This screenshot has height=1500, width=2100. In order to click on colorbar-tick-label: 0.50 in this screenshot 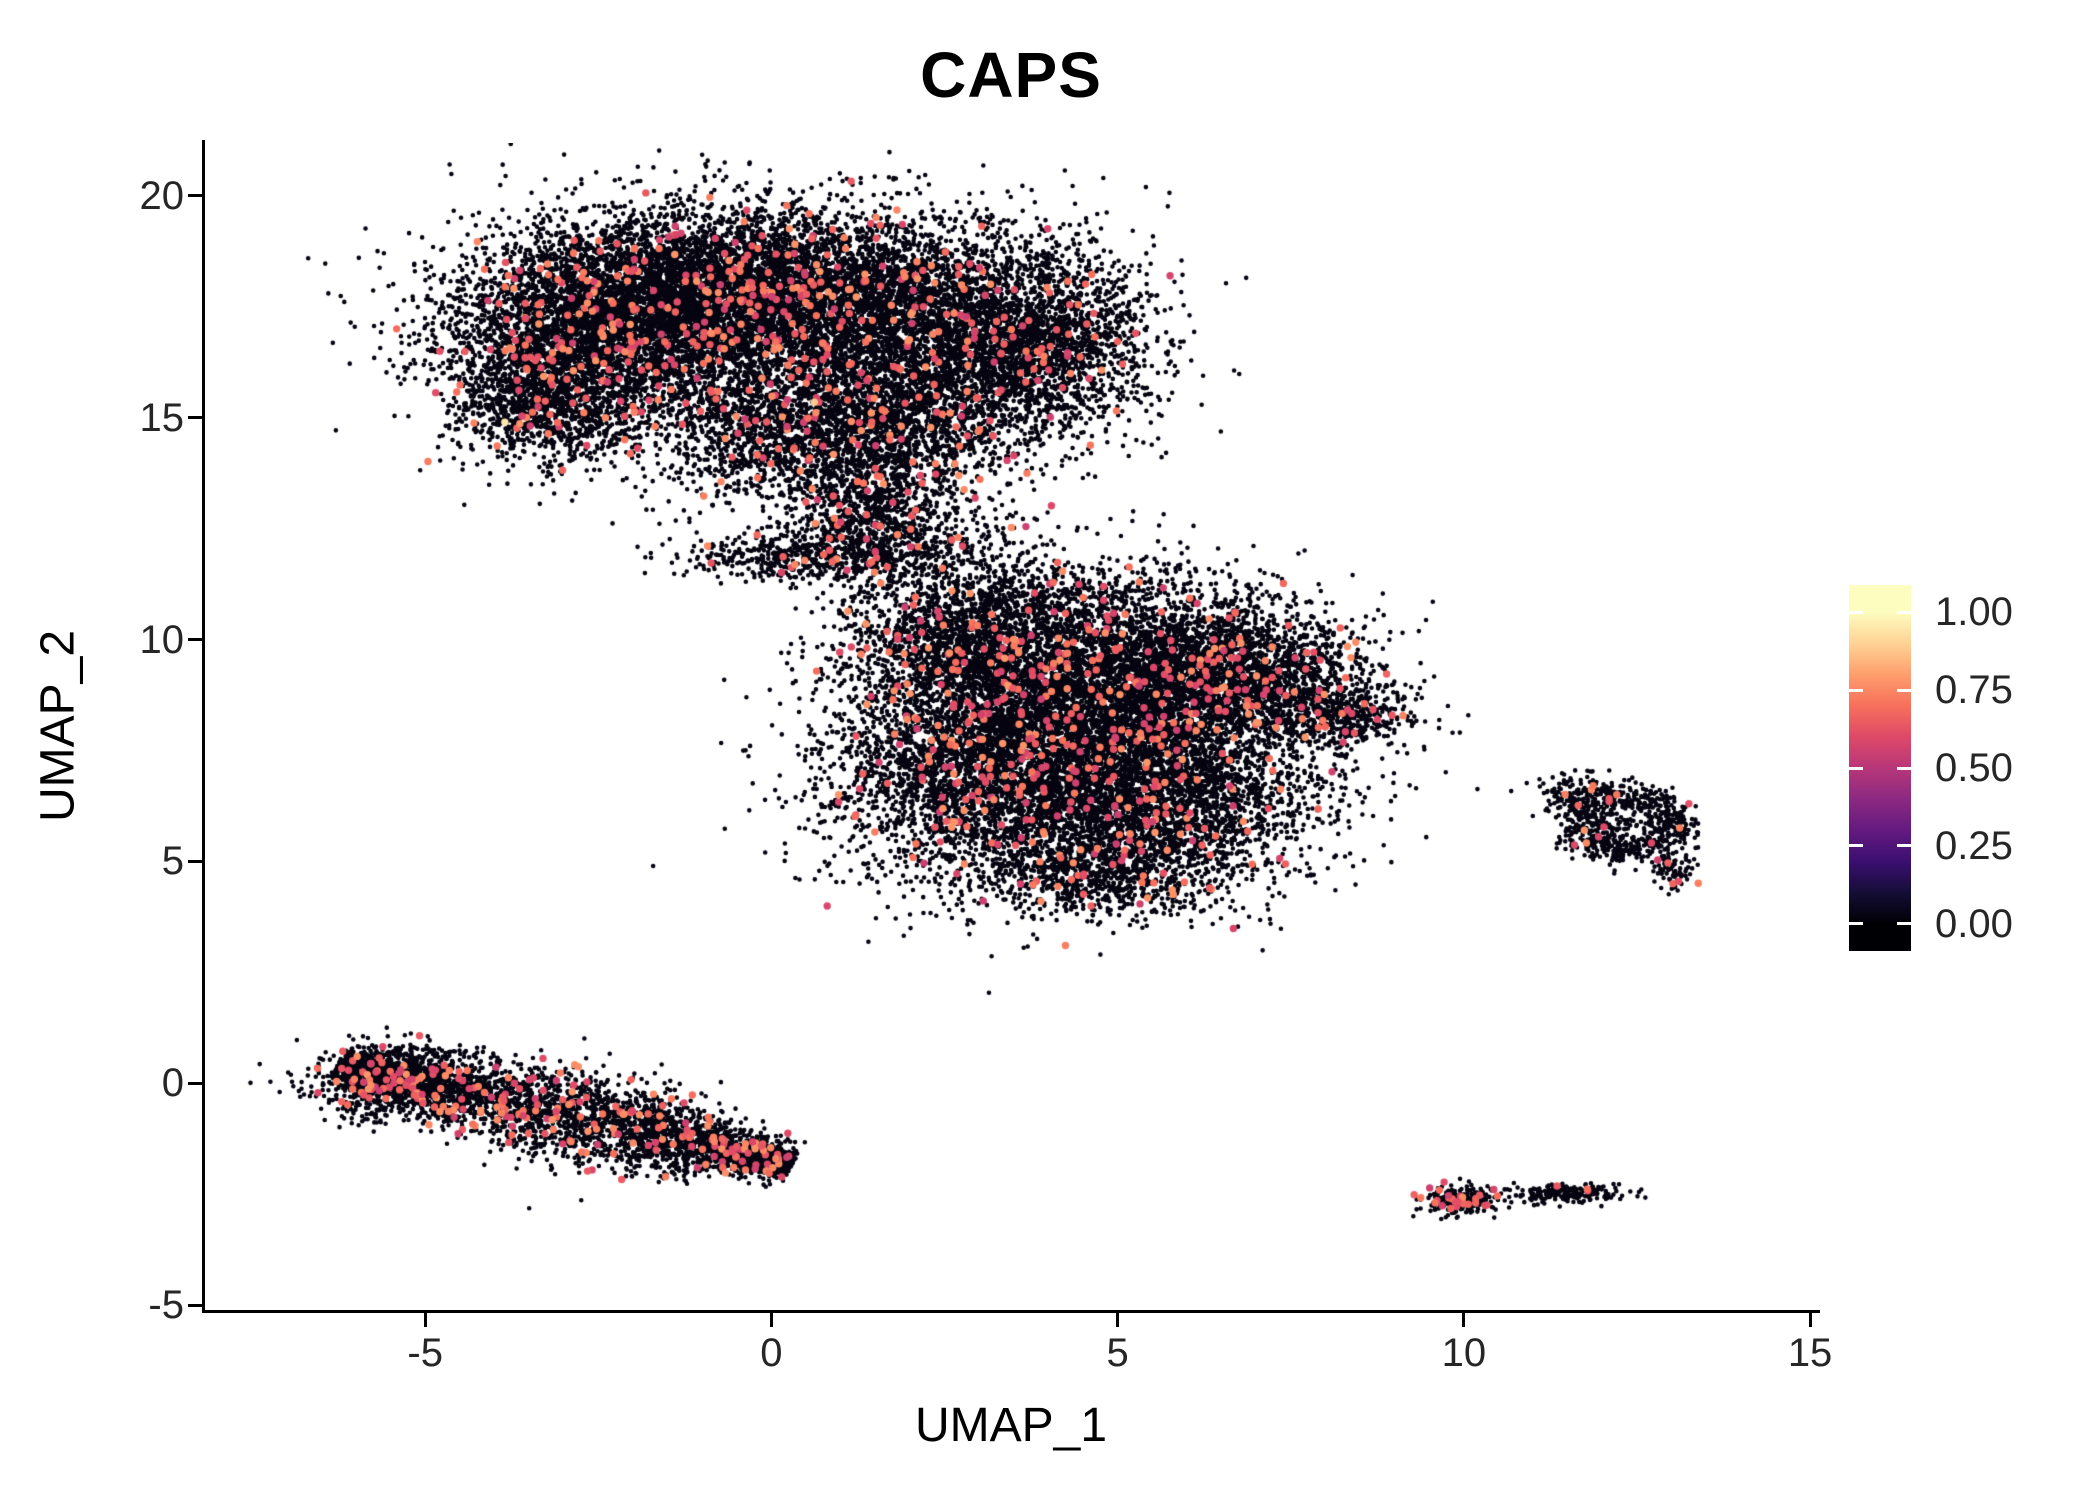, I will do `click(1974, 768)`.